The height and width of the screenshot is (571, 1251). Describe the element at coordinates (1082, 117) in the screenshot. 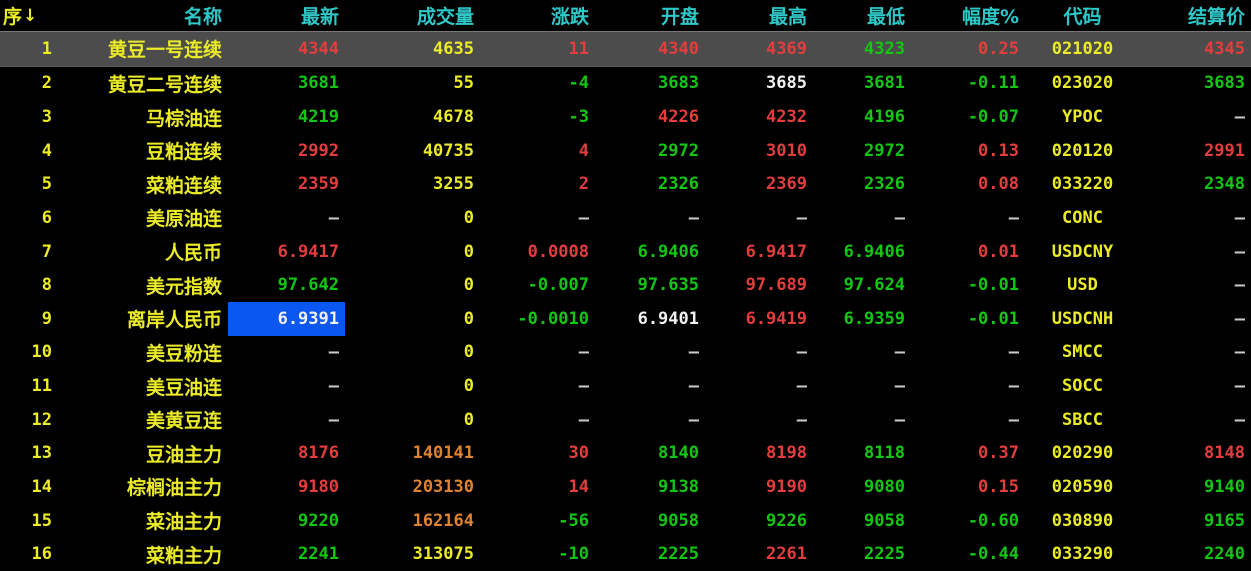

I see `cell-code: YPOC` at that location.